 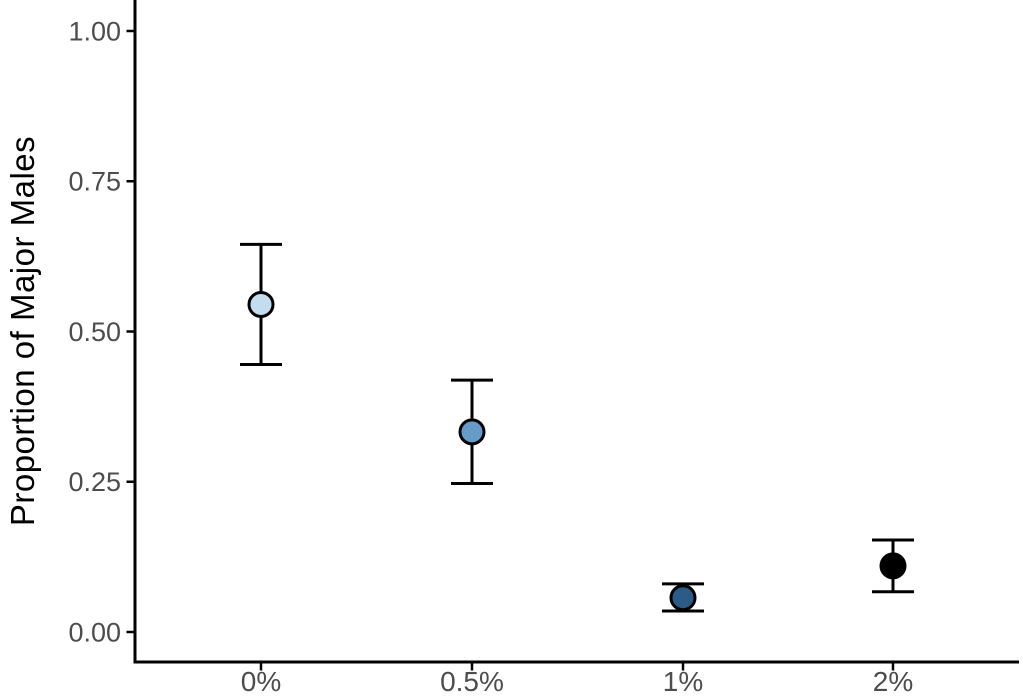 What do you see at coordinates (94, 182) in the screenshot?
I see `y-tick-label: 0.75` at bounding box center [94, 182].